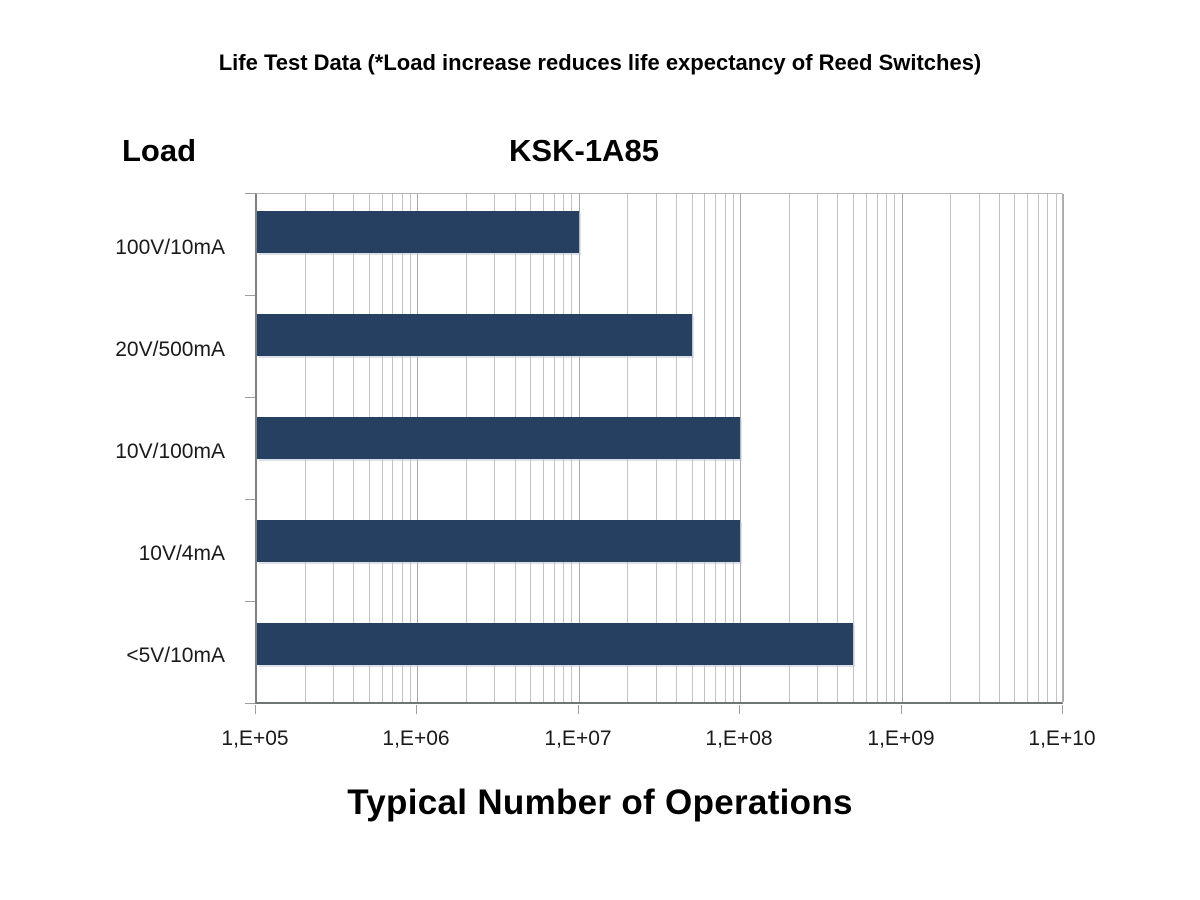  What do you see at coordinates (159, 150) in the screenshot?
I see `y-axis-header-load: Load` at bounding box center [159, 150].